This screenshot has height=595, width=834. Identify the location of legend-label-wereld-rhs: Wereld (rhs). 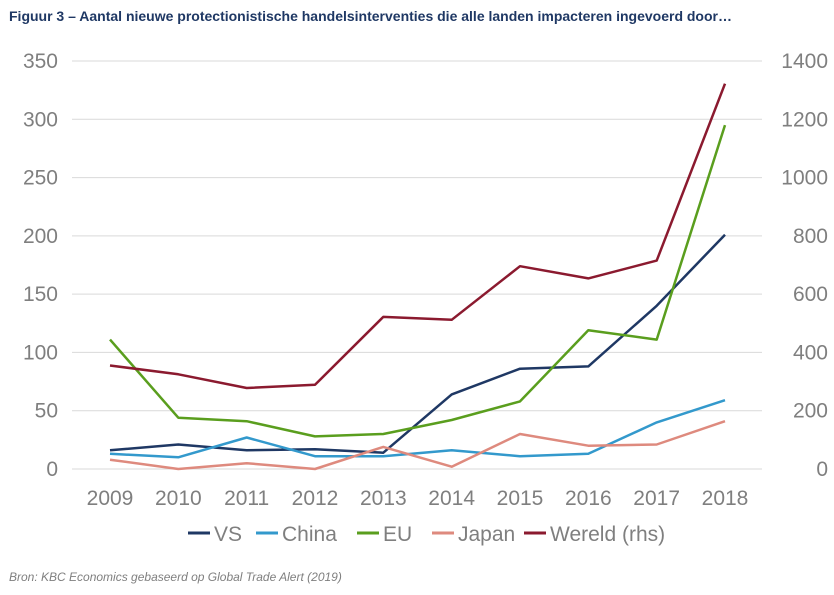
(607, 534).